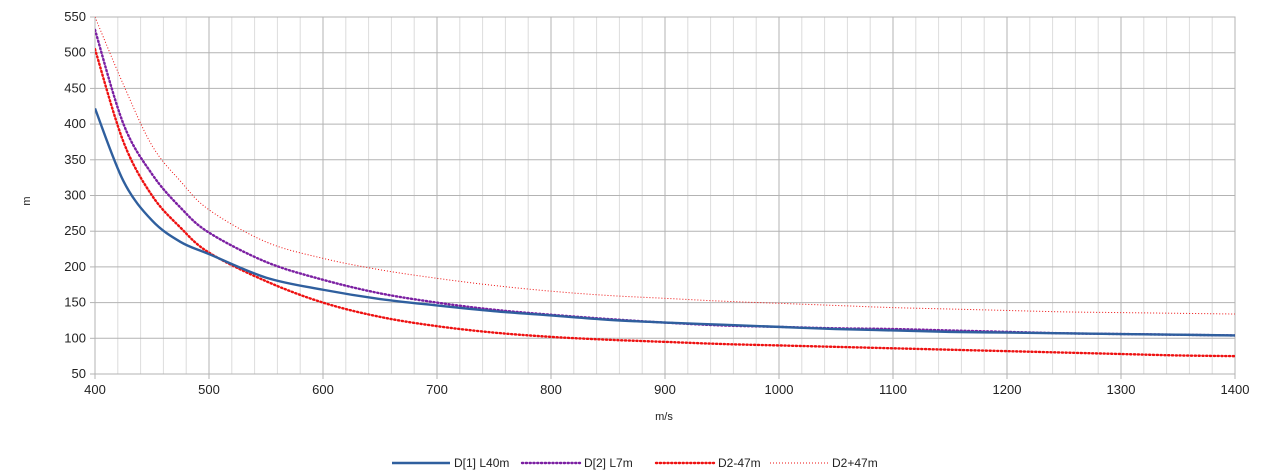  I want to click on legend-label-3: D2-47m, so click(739, 463).